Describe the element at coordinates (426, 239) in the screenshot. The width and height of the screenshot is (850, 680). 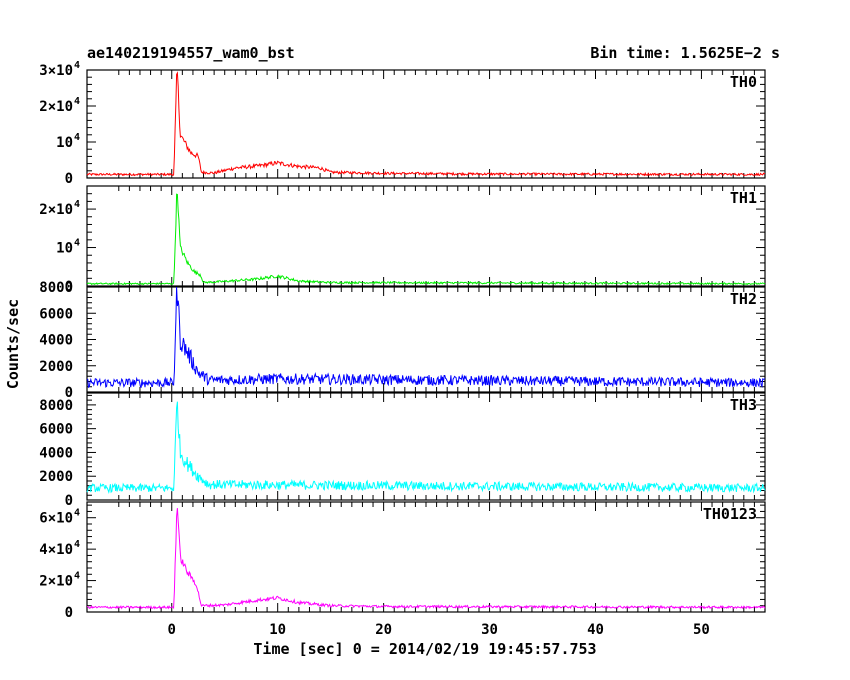
I see `series-line-th1` at that location.